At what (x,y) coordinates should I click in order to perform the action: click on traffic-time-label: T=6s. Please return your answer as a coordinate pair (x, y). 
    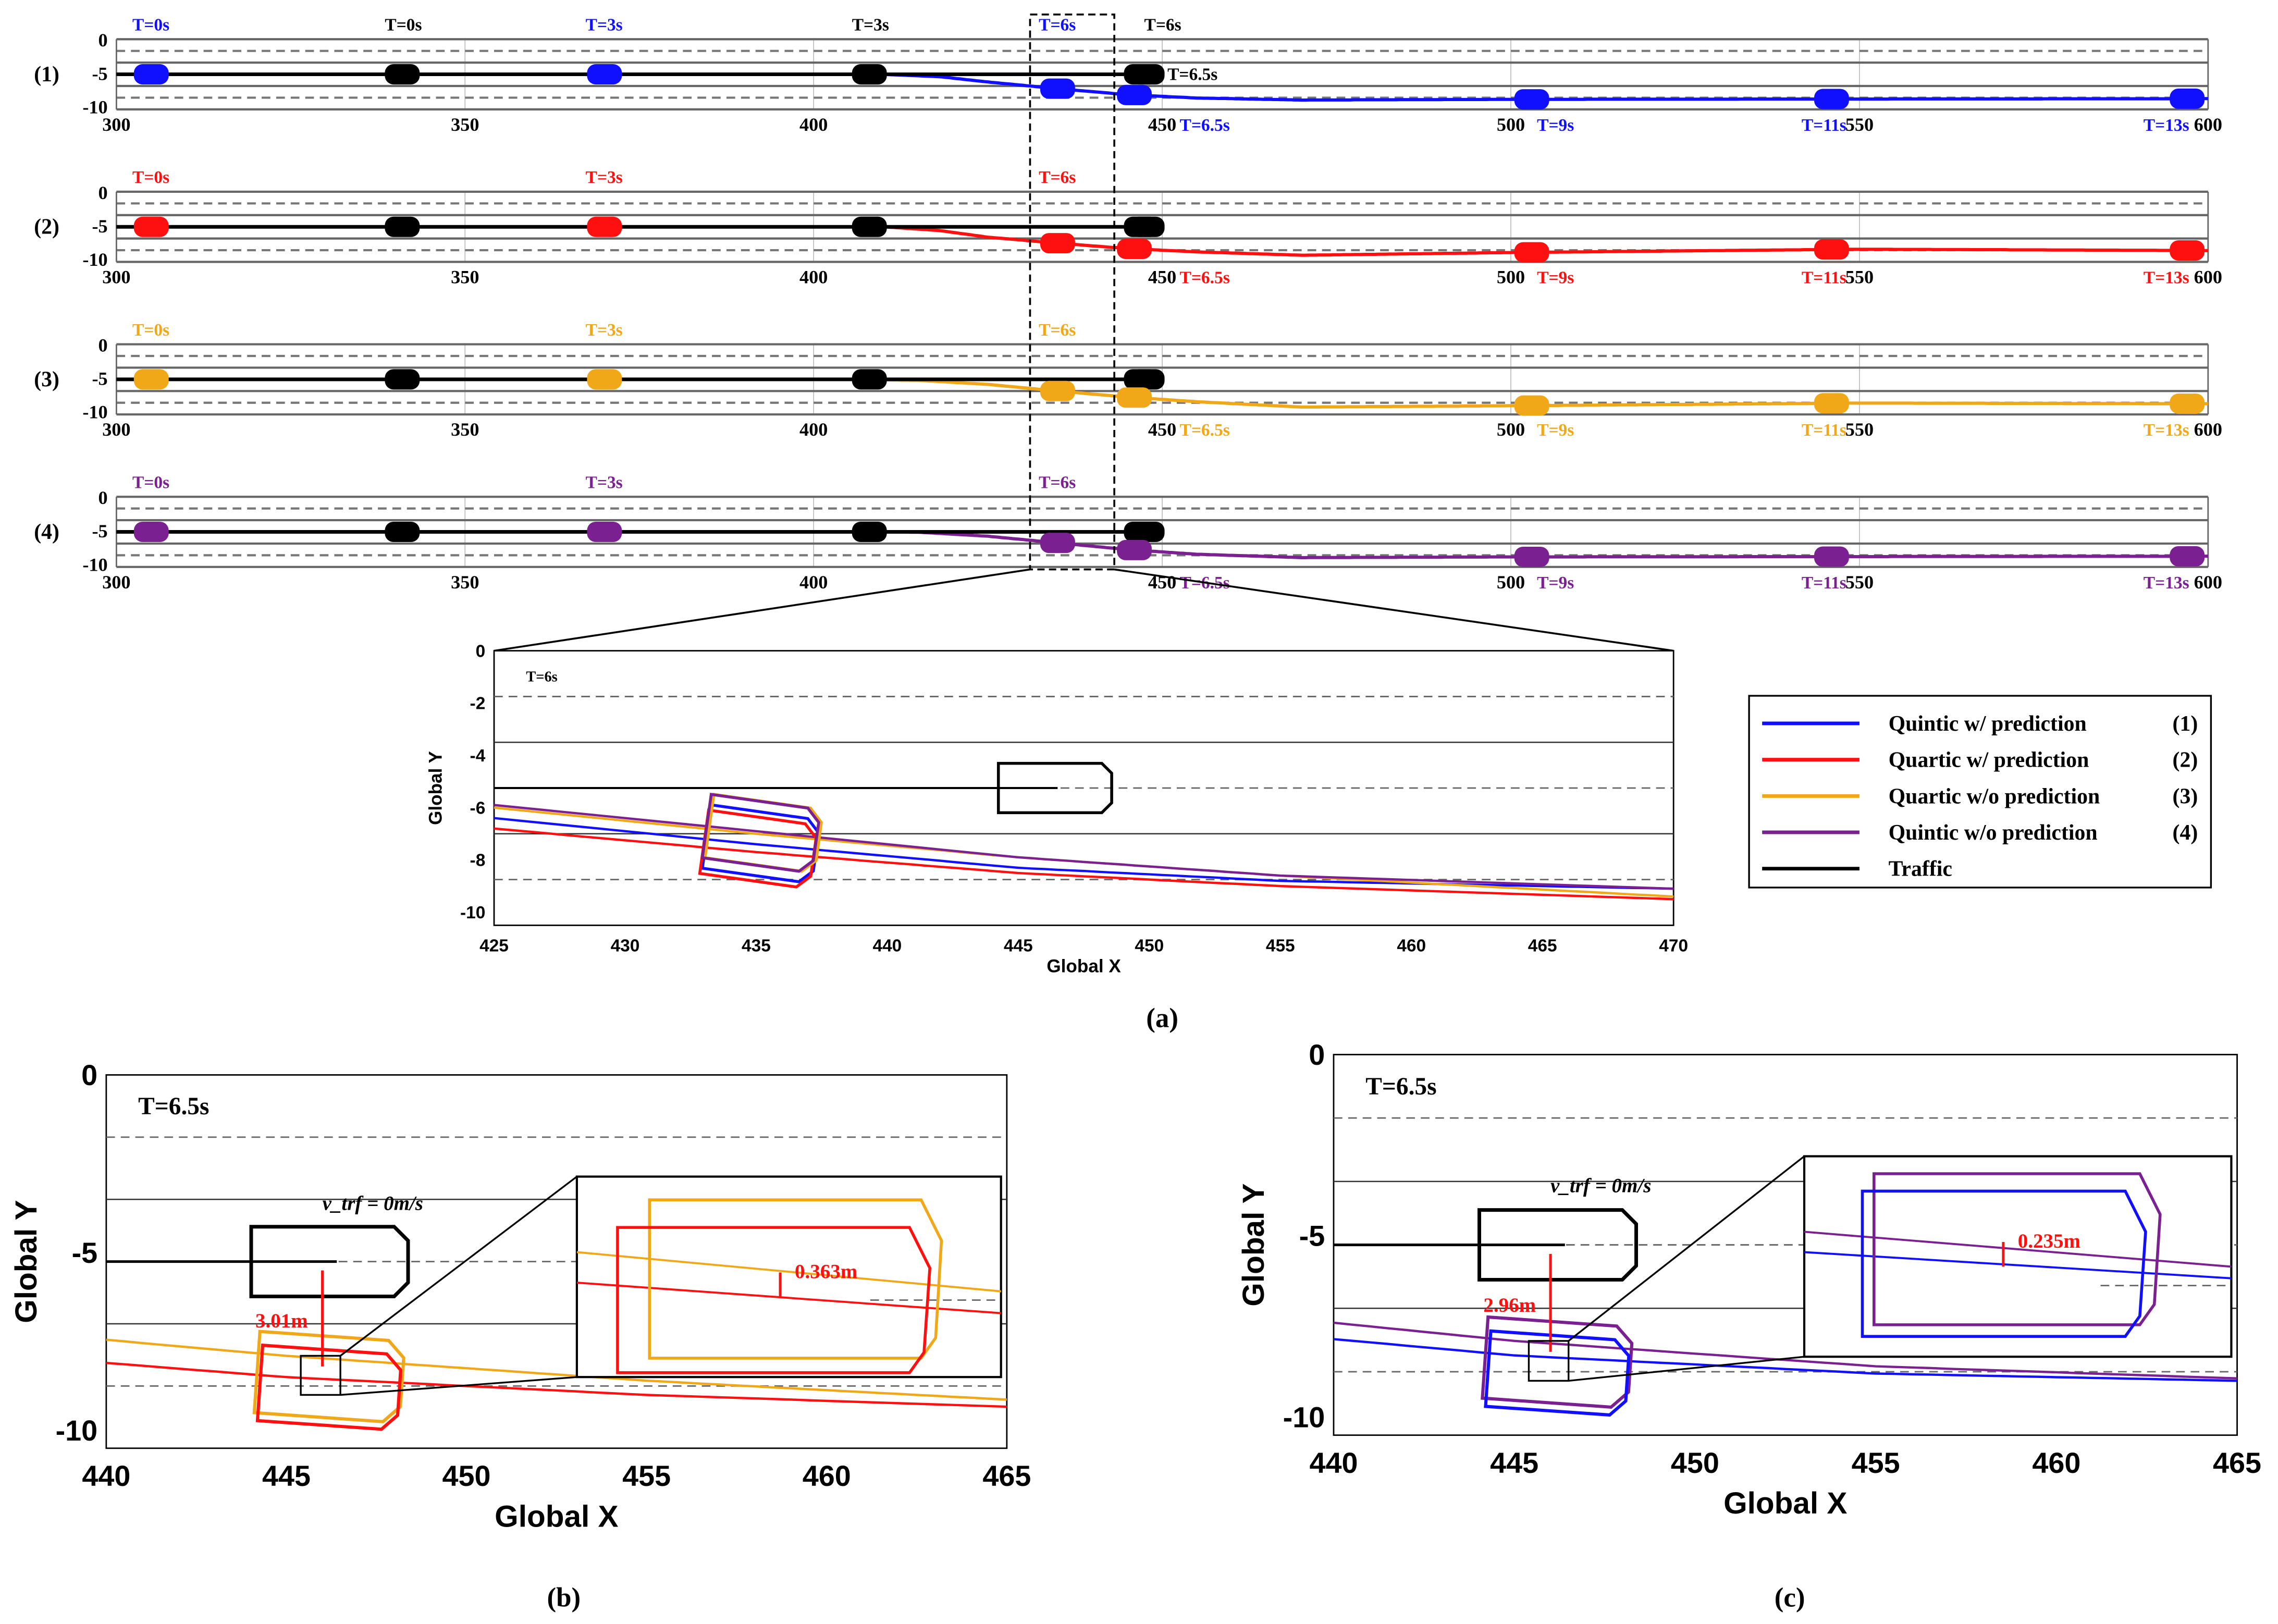
    Looking at the image, I should click on (1162, 25).